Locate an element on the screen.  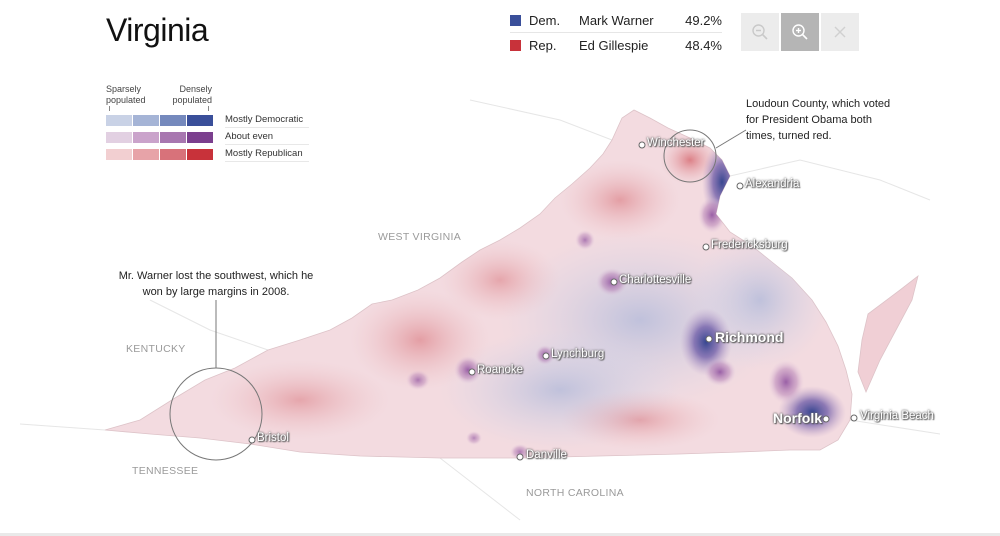
virginia-beach-dot is located at coordinates (854, 418).